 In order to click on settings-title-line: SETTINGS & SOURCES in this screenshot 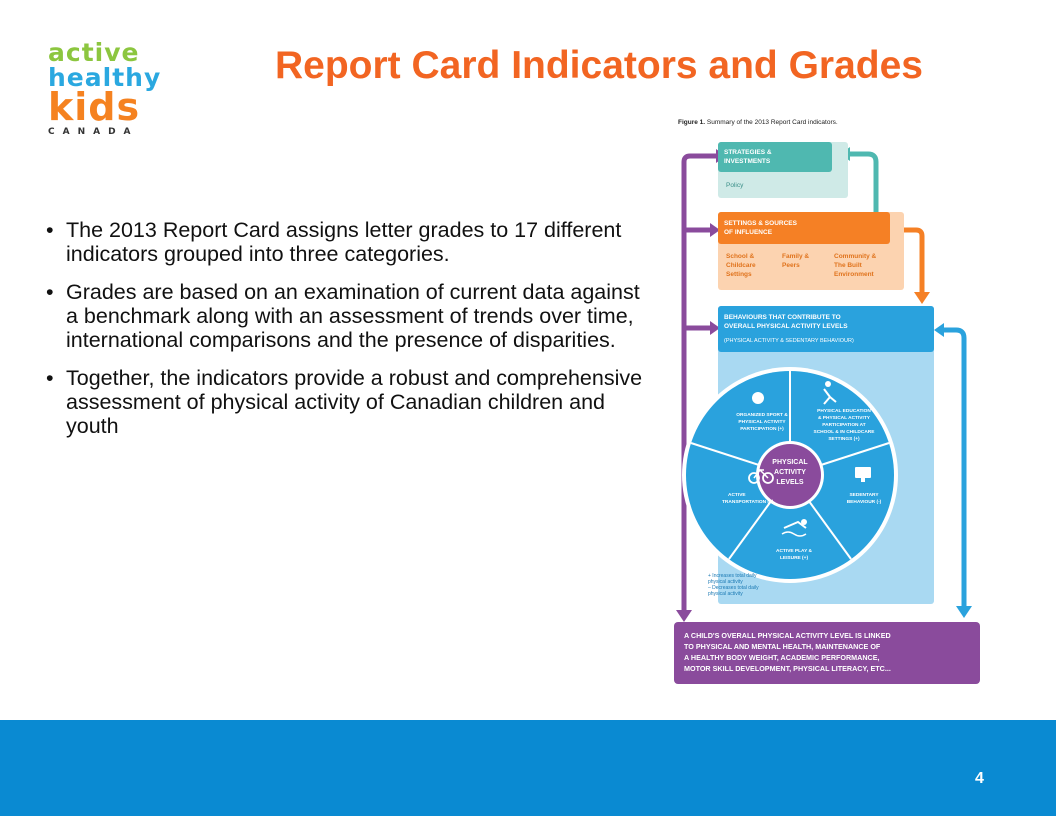, I will do `click(761, 223)`.